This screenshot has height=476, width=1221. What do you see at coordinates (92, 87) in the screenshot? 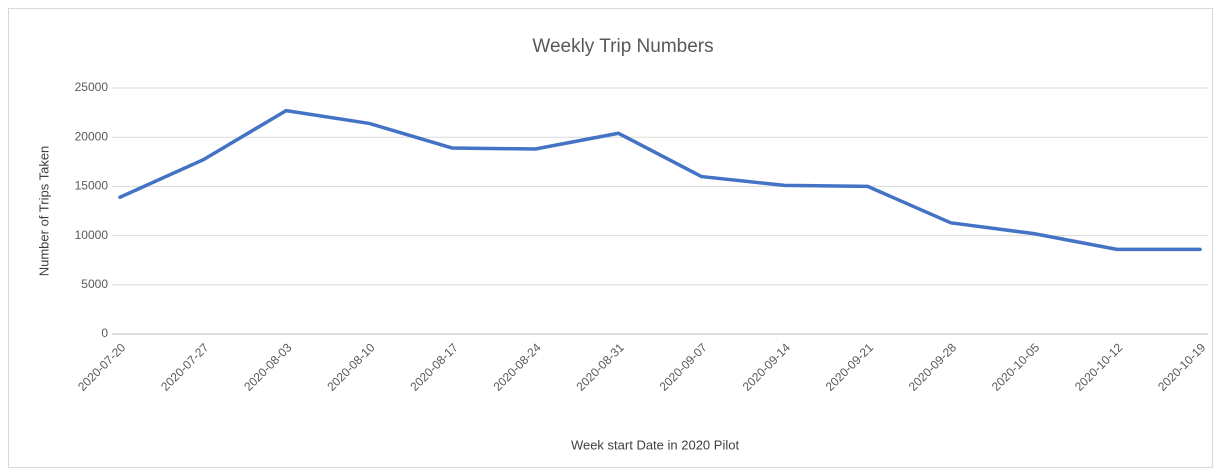
I see `y-tick-label: 25000` at bounding box center [92, 87].